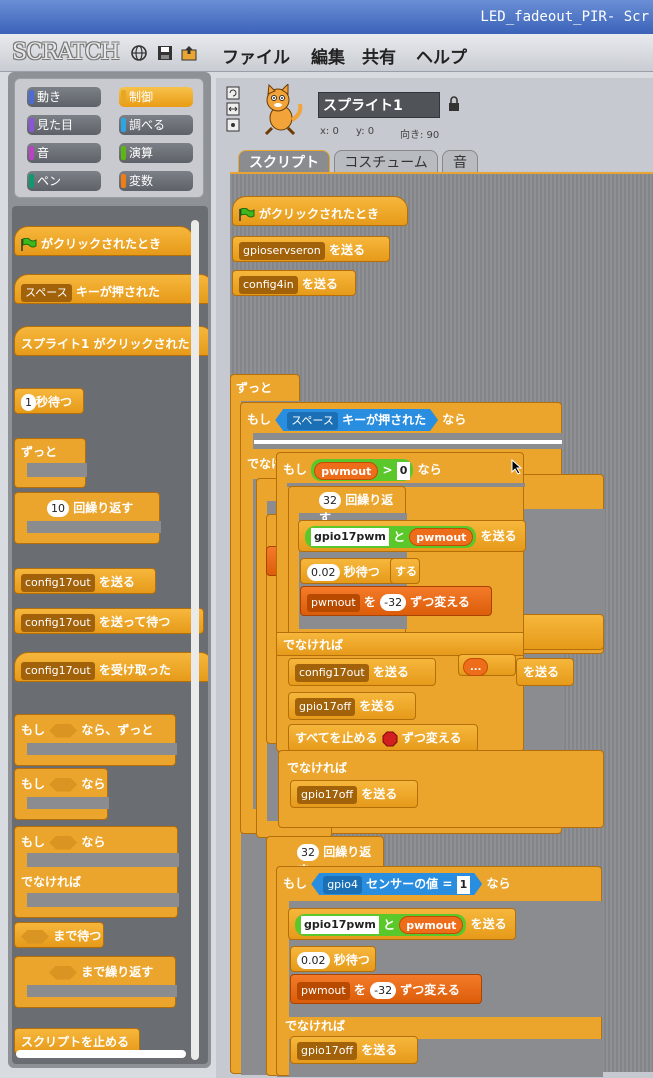  I want to click on category-pen: ペン, so click(64, 181).